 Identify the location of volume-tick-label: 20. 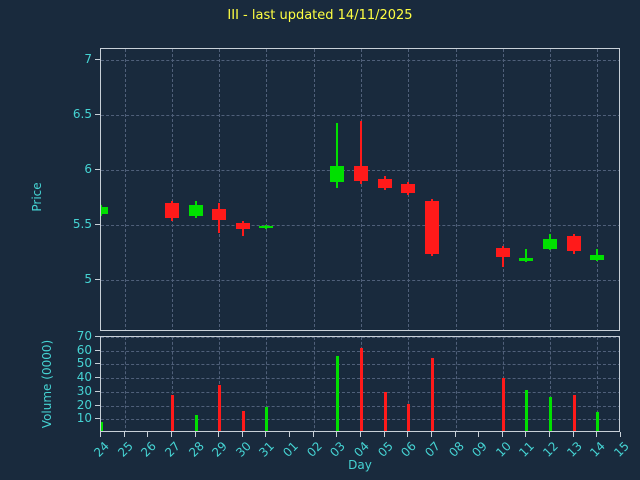
(84, 404).